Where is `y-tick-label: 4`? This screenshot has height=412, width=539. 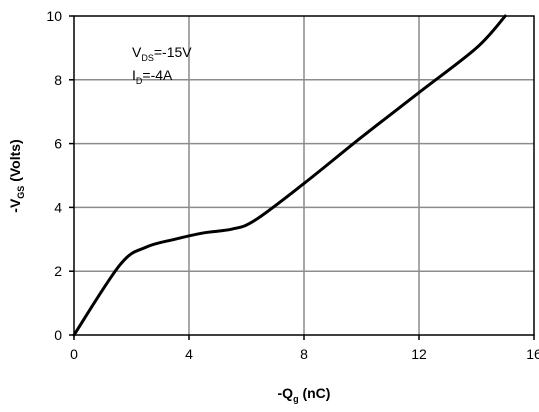
y-tick-label: 4 is located at coordinates (58, 207).